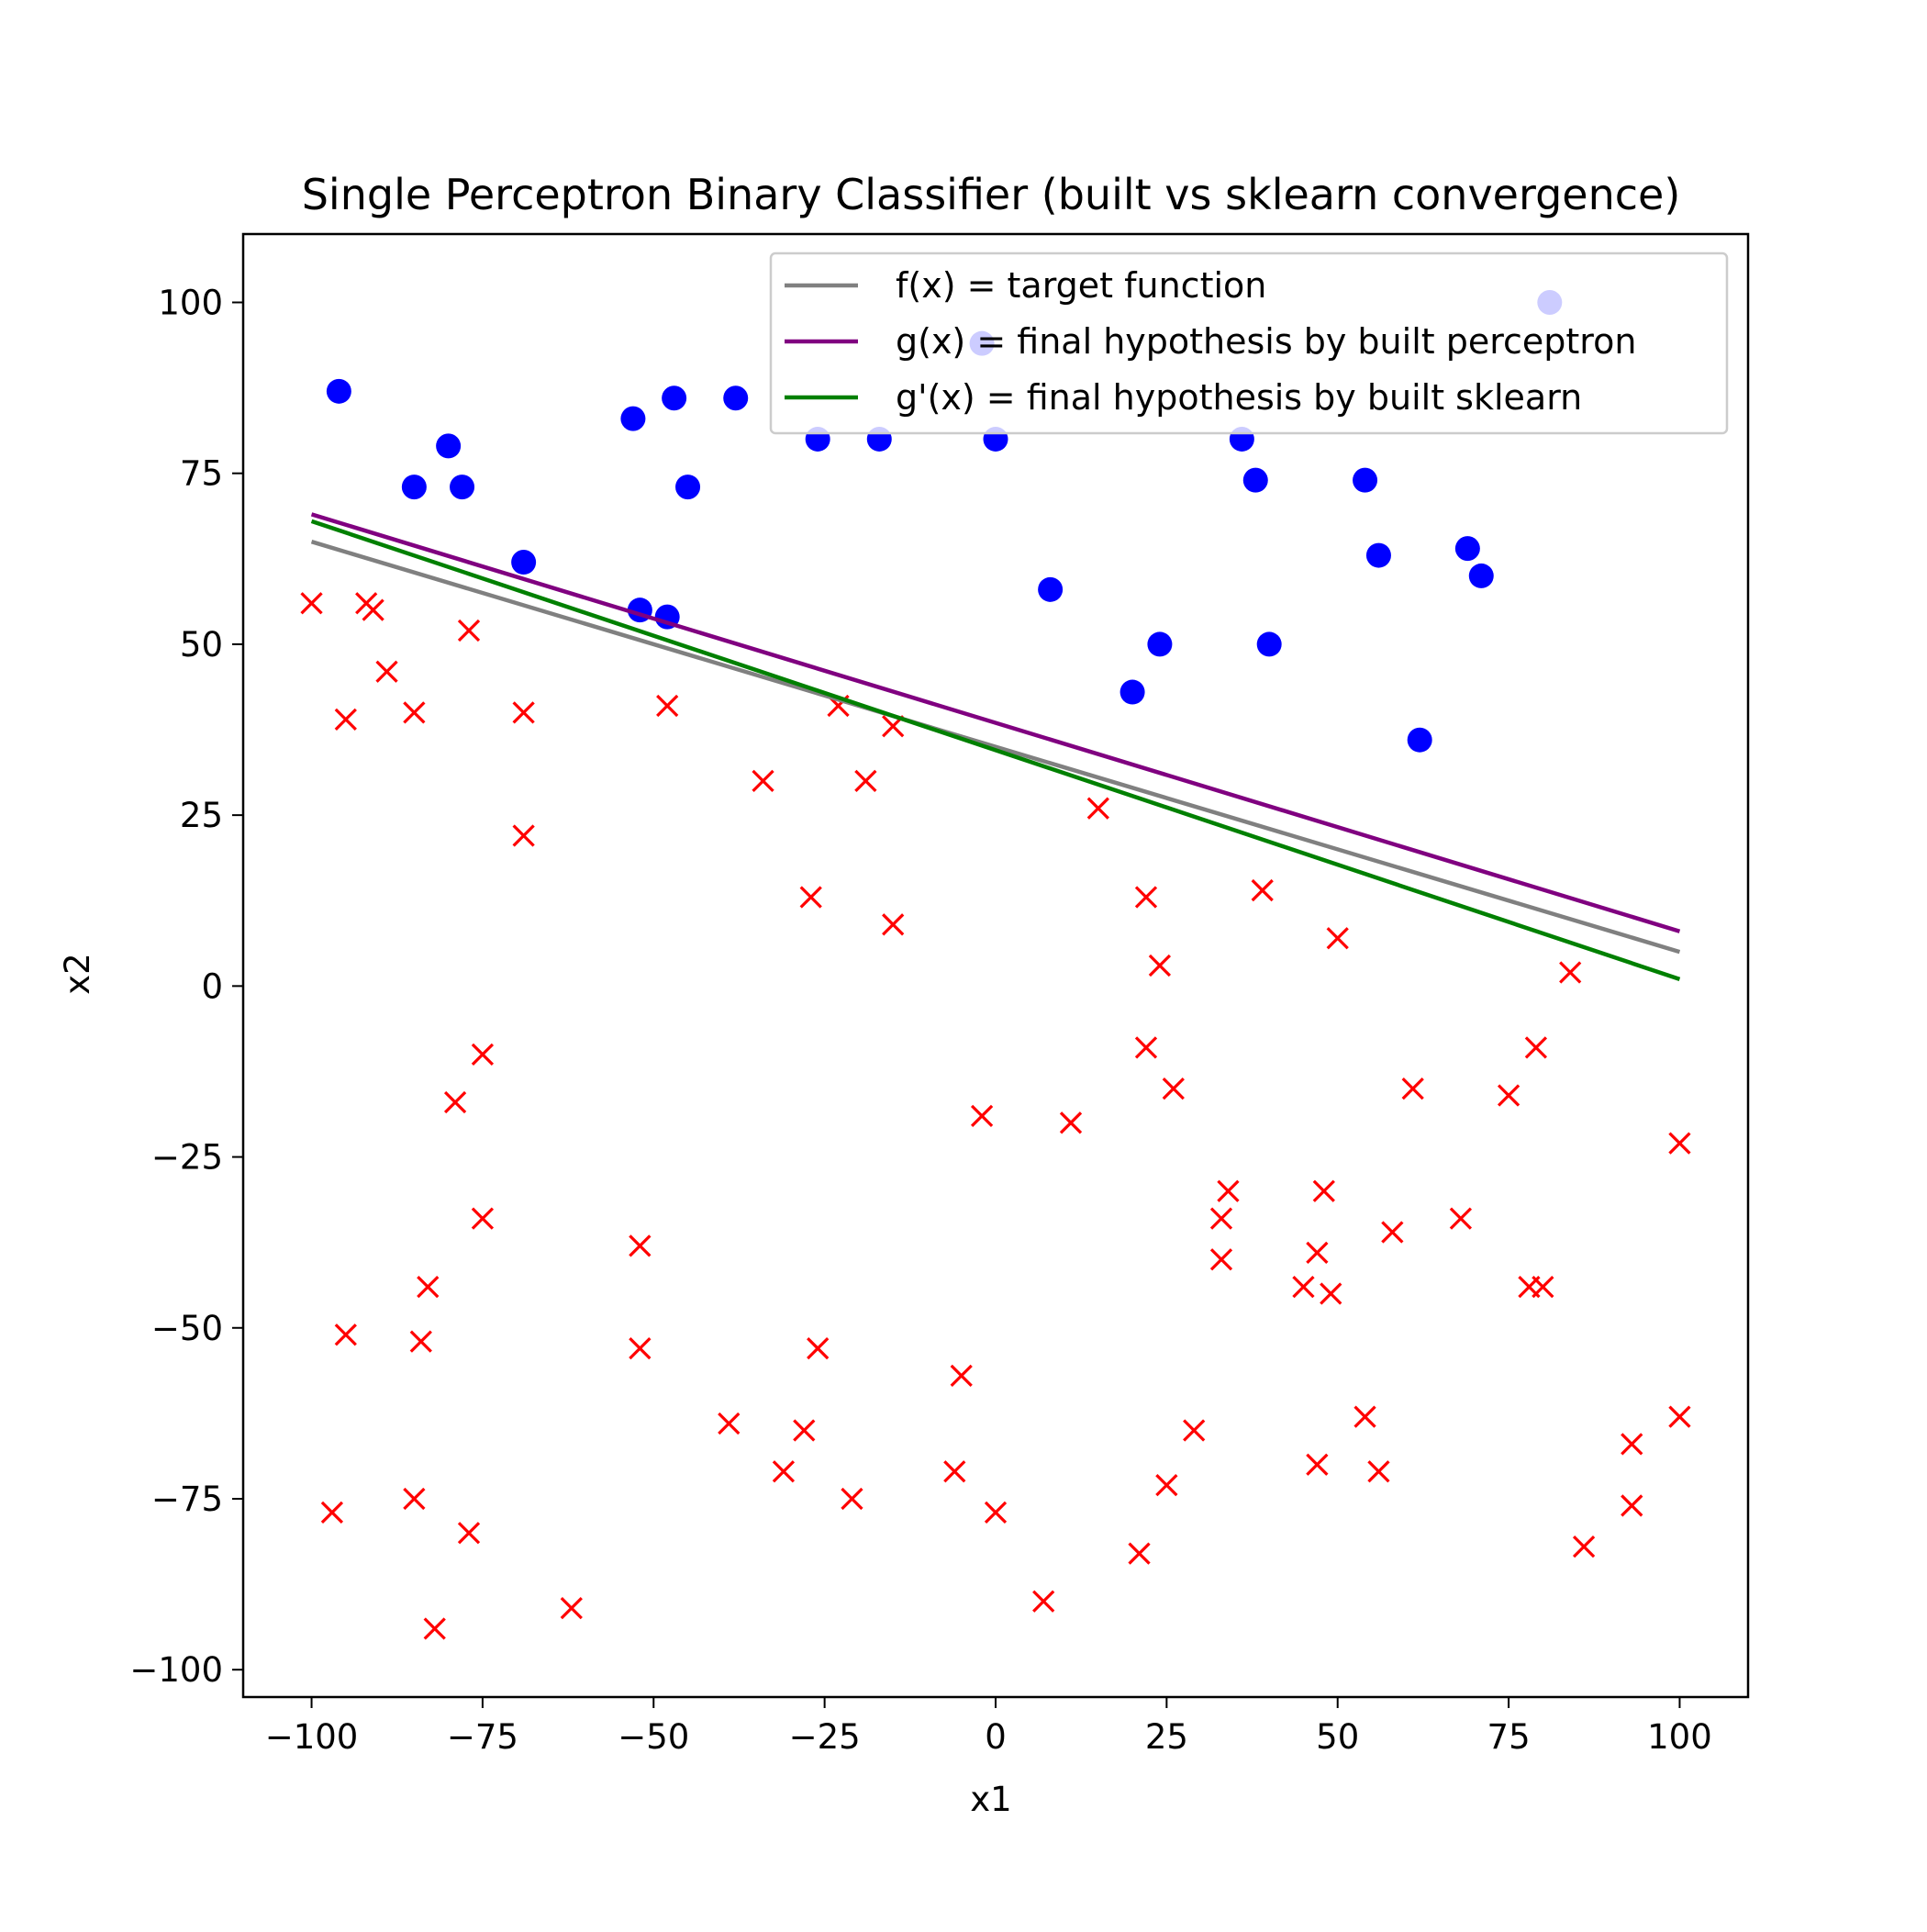 The height and width of the screenshot is (1932, 1927). I want to click on y-axis-label: x2, so click(77, 973).